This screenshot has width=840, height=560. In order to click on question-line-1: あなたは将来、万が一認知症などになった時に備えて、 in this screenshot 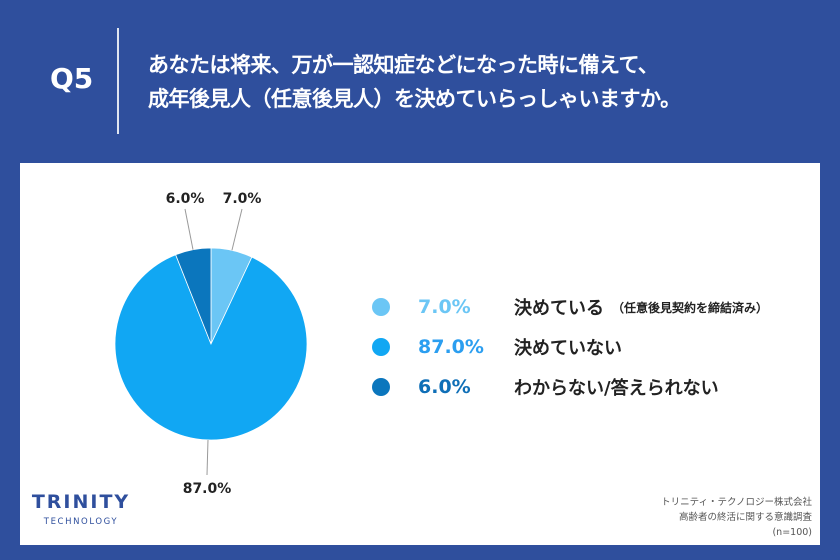, I will do `click(403, 65)`.